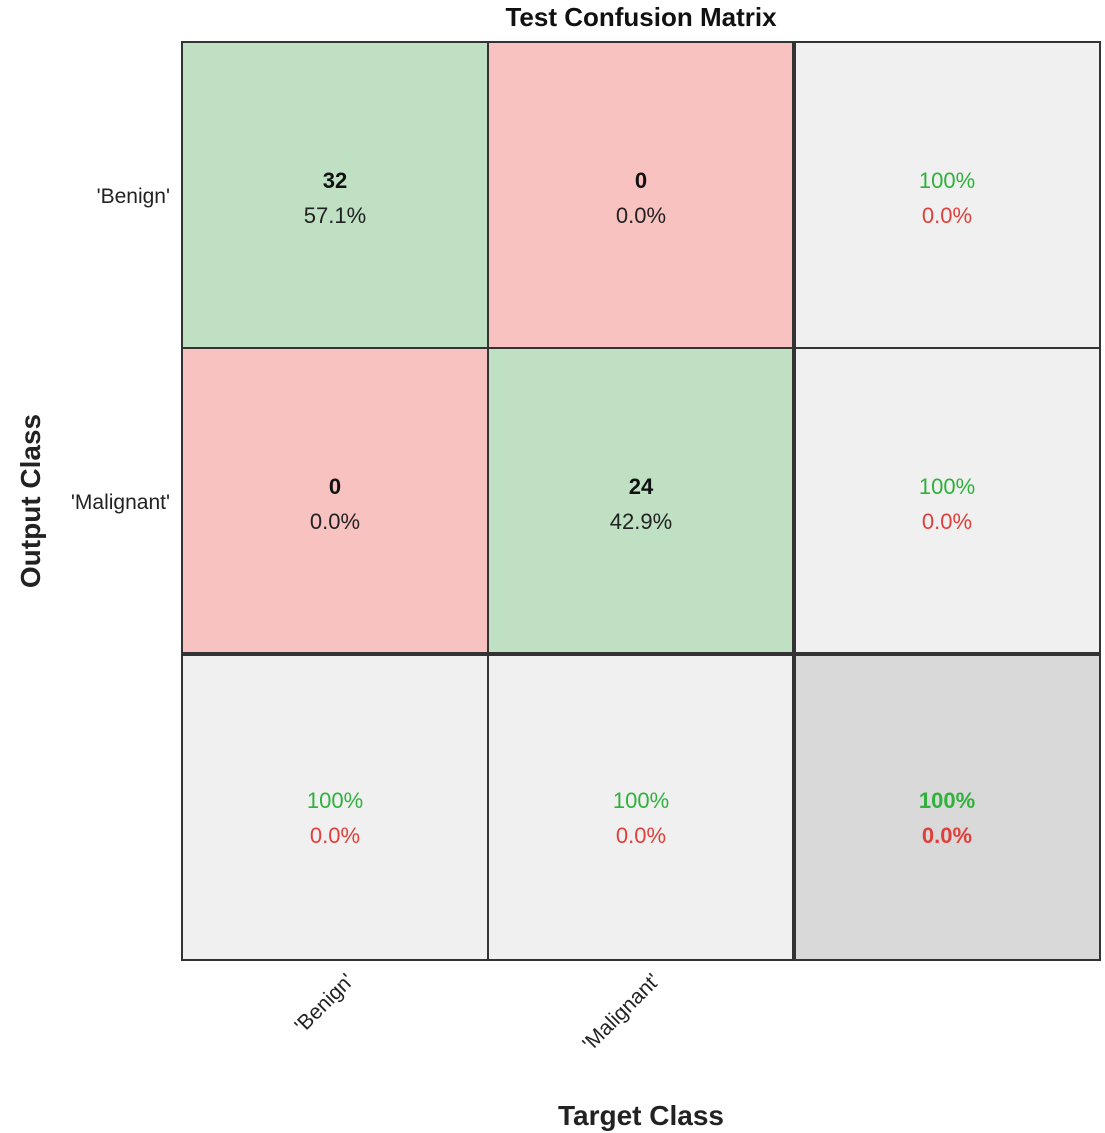 The height and width of the screenshot is (1133, 1105). What do you see at coordinates (947, 195) in the screenshot?
I see `cell-r0-c2` at bounding box center [947, 195].